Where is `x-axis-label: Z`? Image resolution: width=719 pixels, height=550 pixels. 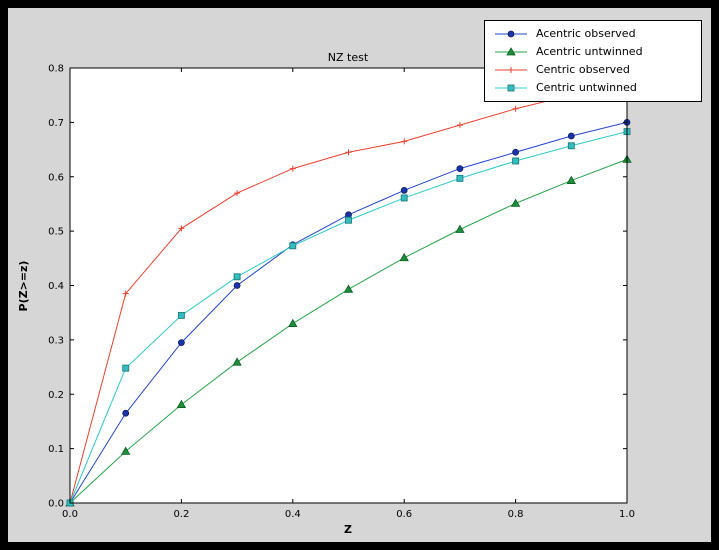
x-axis-label: Z is located at coordinates (348, 529).